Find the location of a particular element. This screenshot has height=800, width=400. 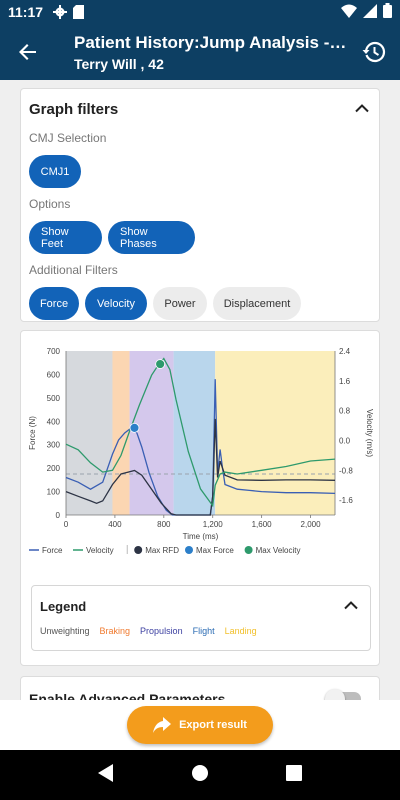

history-button is located at coordinates (374, 52).